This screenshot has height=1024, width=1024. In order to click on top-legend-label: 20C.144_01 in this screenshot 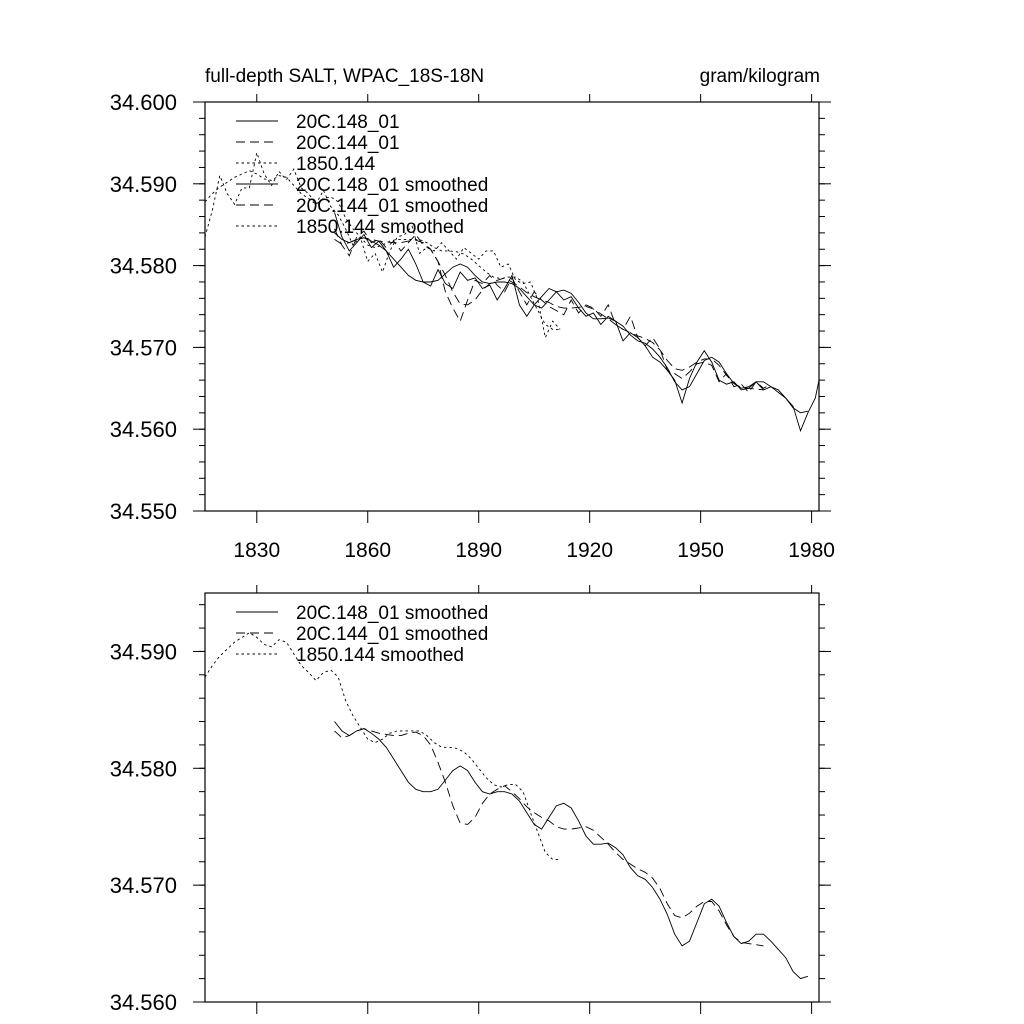, I will do `click(348, 143)`.